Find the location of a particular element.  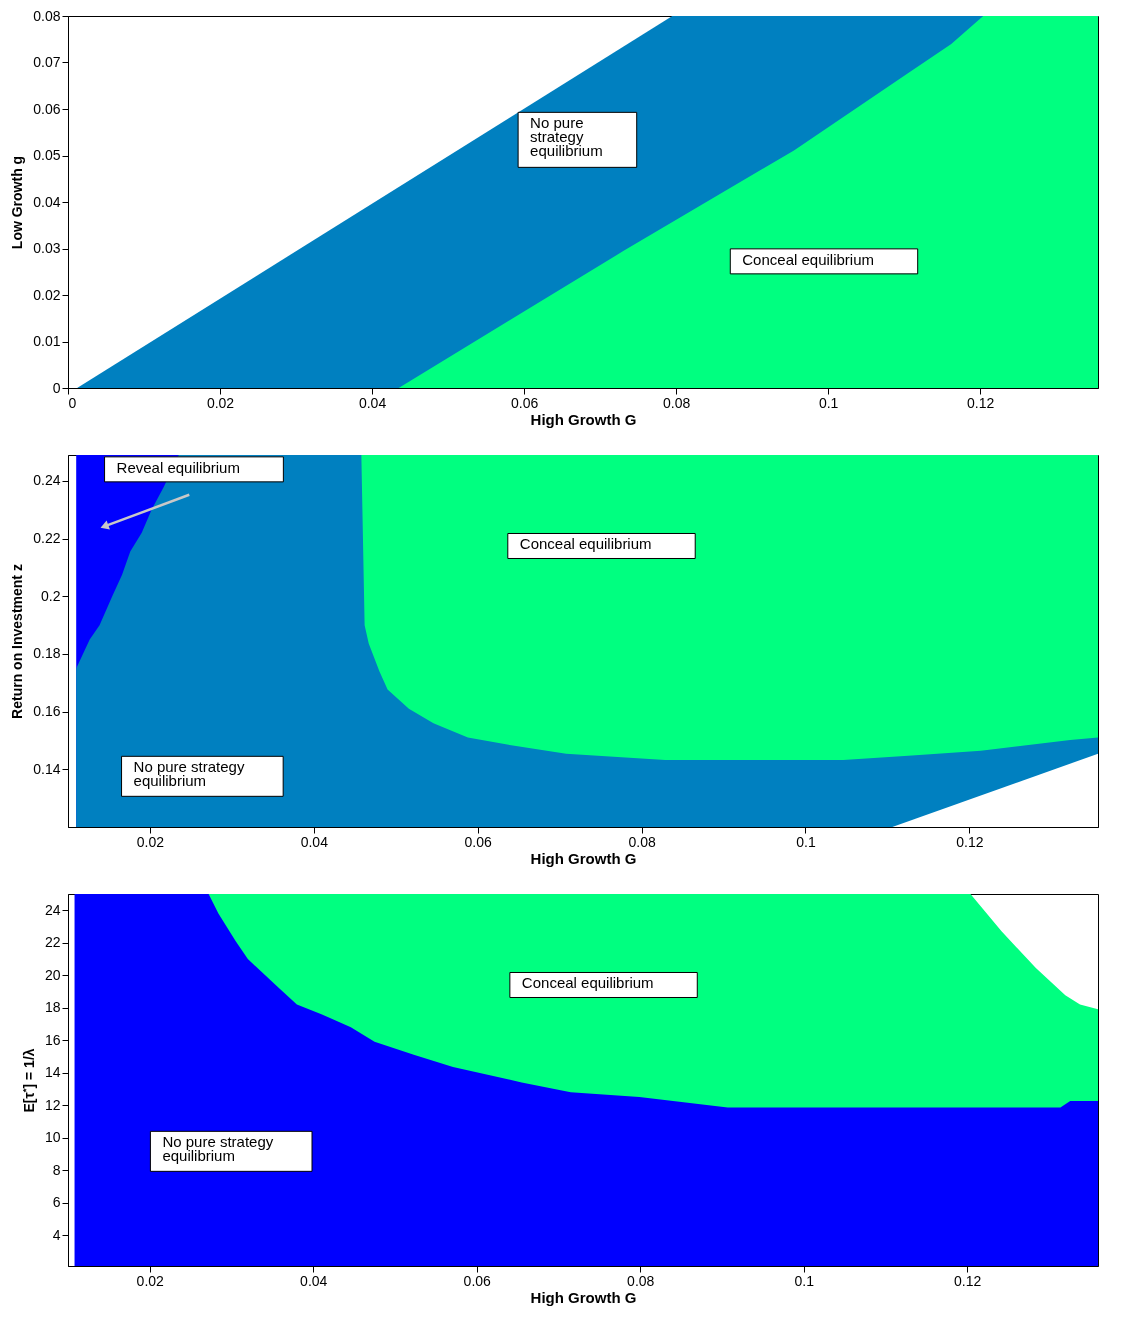

y-tick-label: 0.07 is located at coordinates (47, 62).